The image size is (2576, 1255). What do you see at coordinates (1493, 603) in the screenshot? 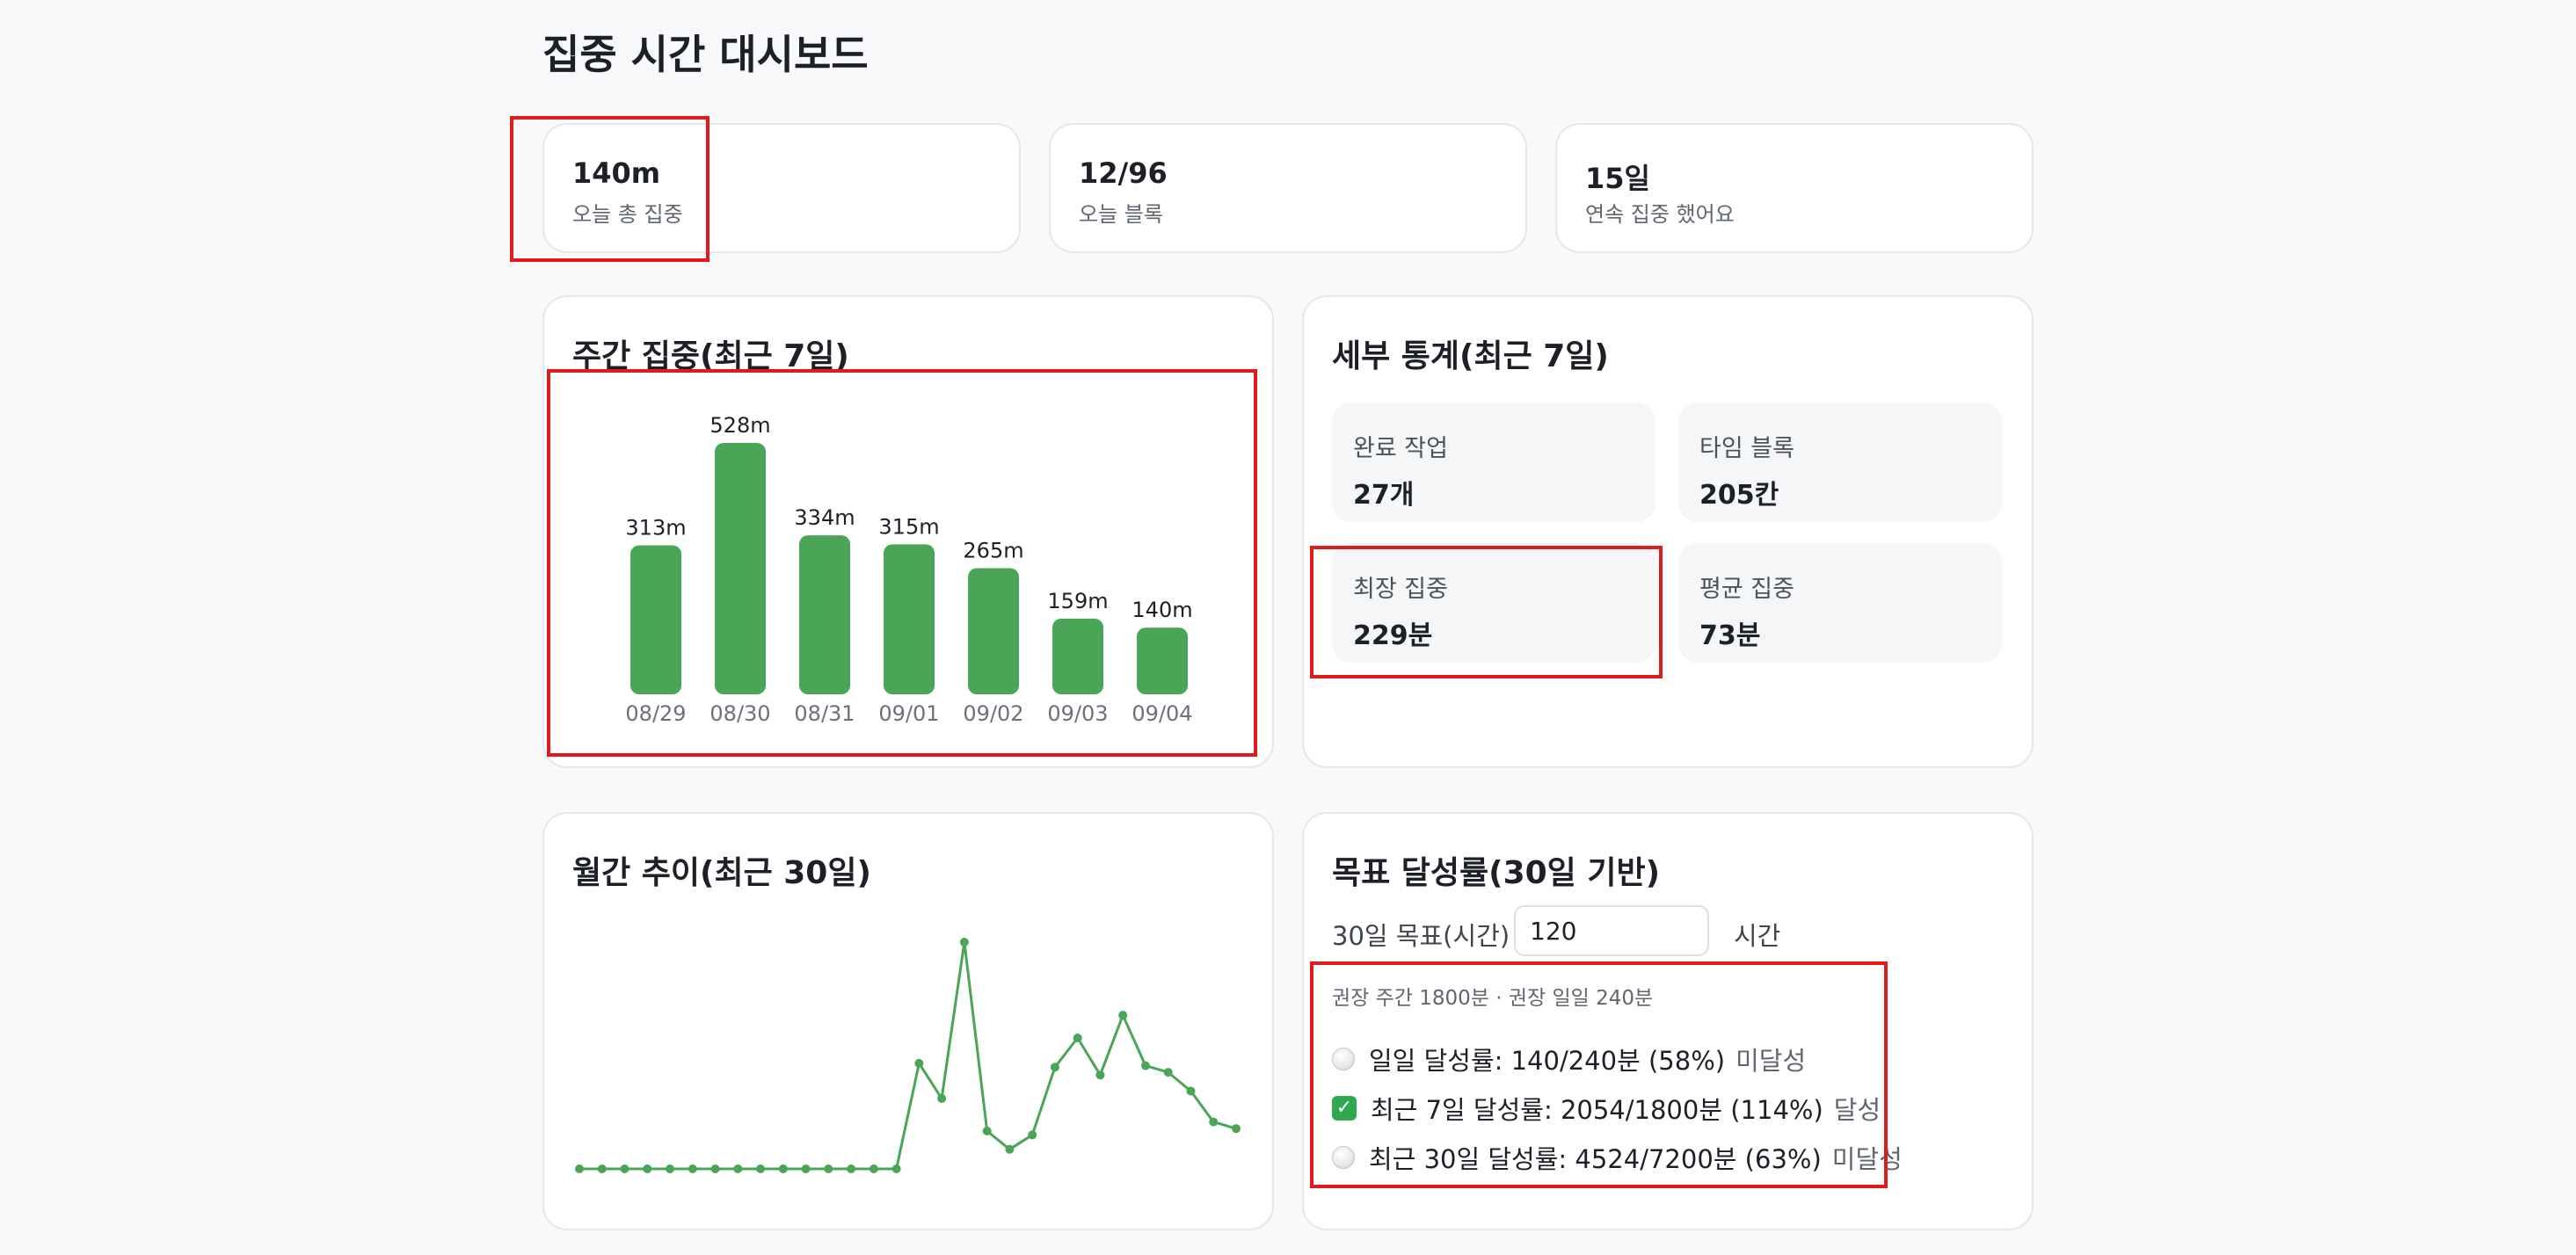
I see `stat-tile-longest-focus: 최장 집중 229분` at bounding box center [1493, 603].